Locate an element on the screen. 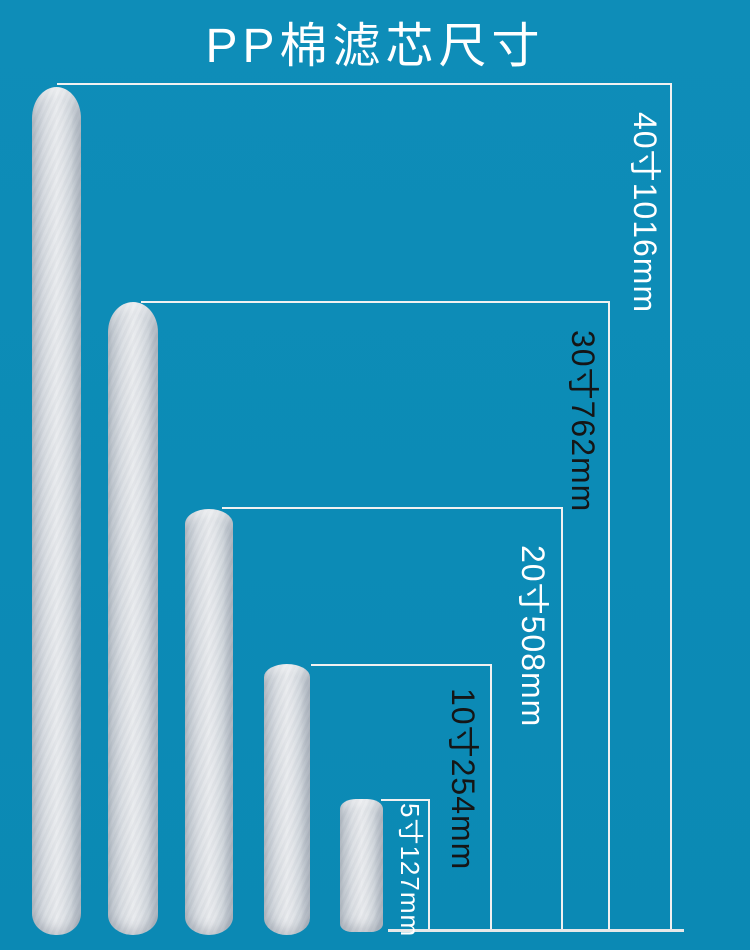 The width and height of the screenshot is (750, 950). filter-cartridge-40in is located at coordinates (56, 511).